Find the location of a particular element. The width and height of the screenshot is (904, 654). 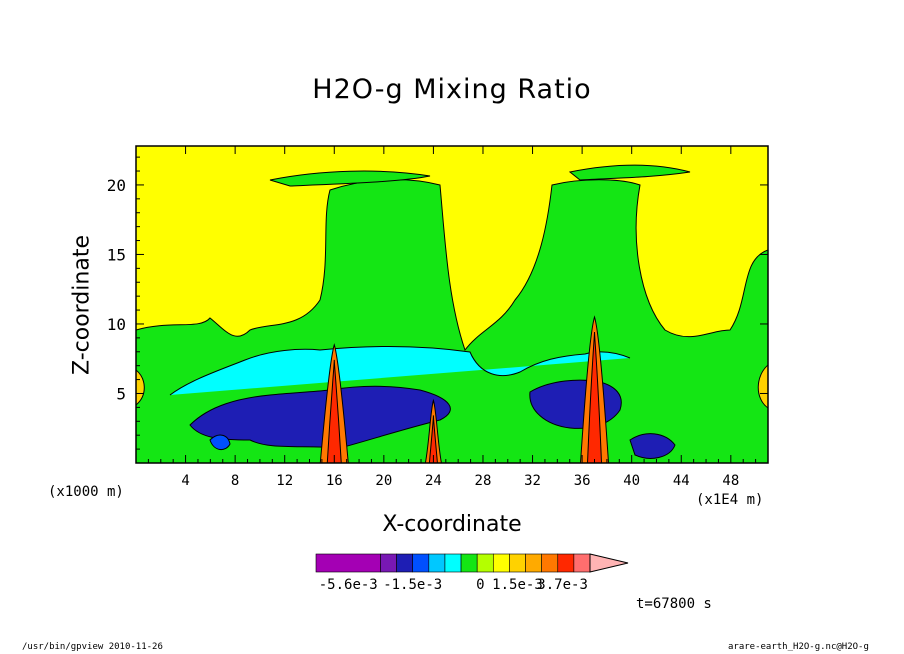

x-tick-label: 48 is located at coordinates (730, 481).